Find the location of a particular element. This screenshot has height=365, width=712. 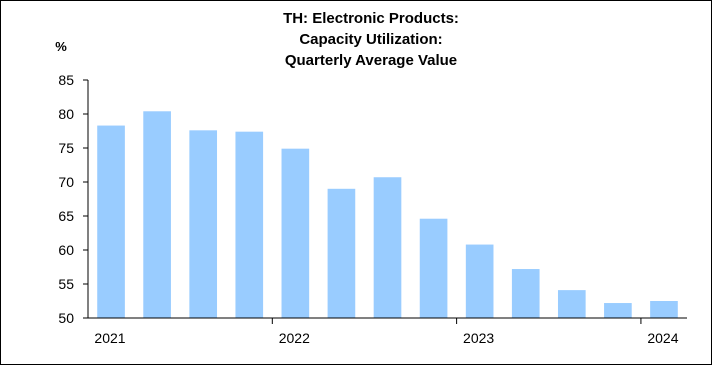

x-tick-label: 2021 is located at coordinates (109, 338).